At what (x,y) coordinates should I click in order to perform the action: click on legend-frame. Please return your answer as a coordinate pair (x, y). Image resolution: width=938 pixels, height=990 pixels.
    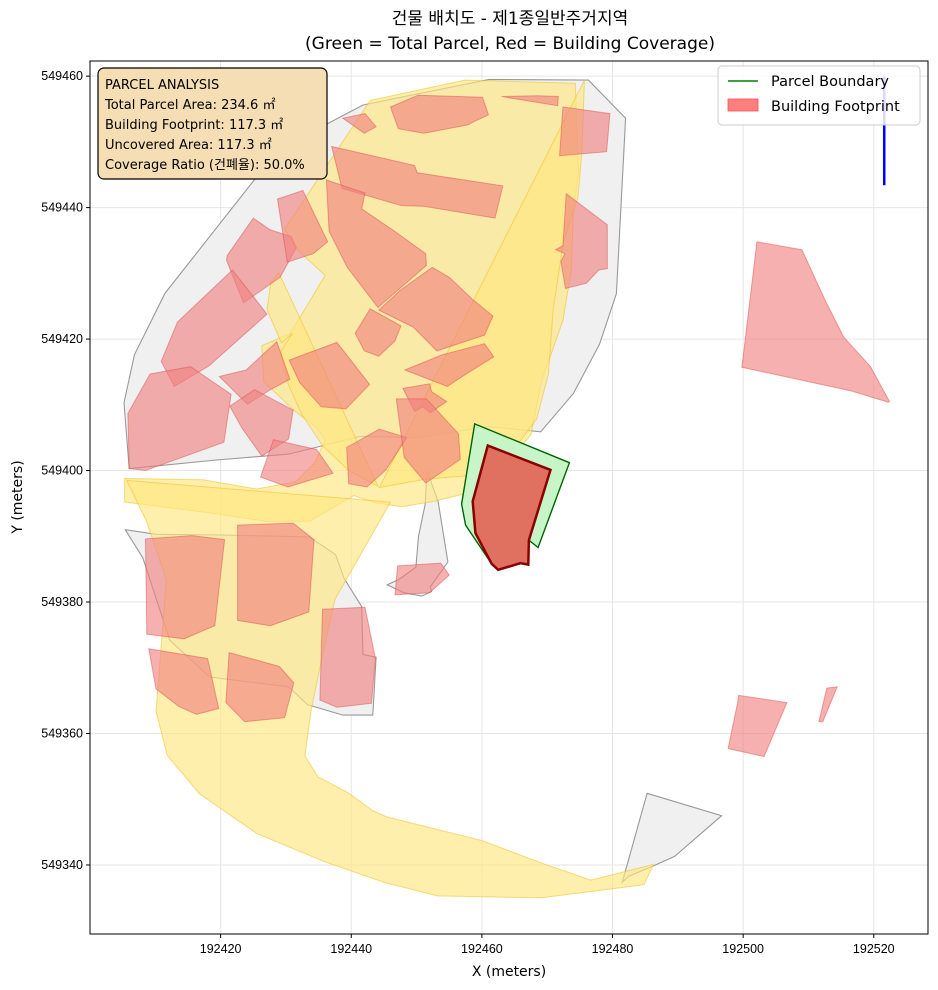
    Looking at the image, I should click on (819, 95).